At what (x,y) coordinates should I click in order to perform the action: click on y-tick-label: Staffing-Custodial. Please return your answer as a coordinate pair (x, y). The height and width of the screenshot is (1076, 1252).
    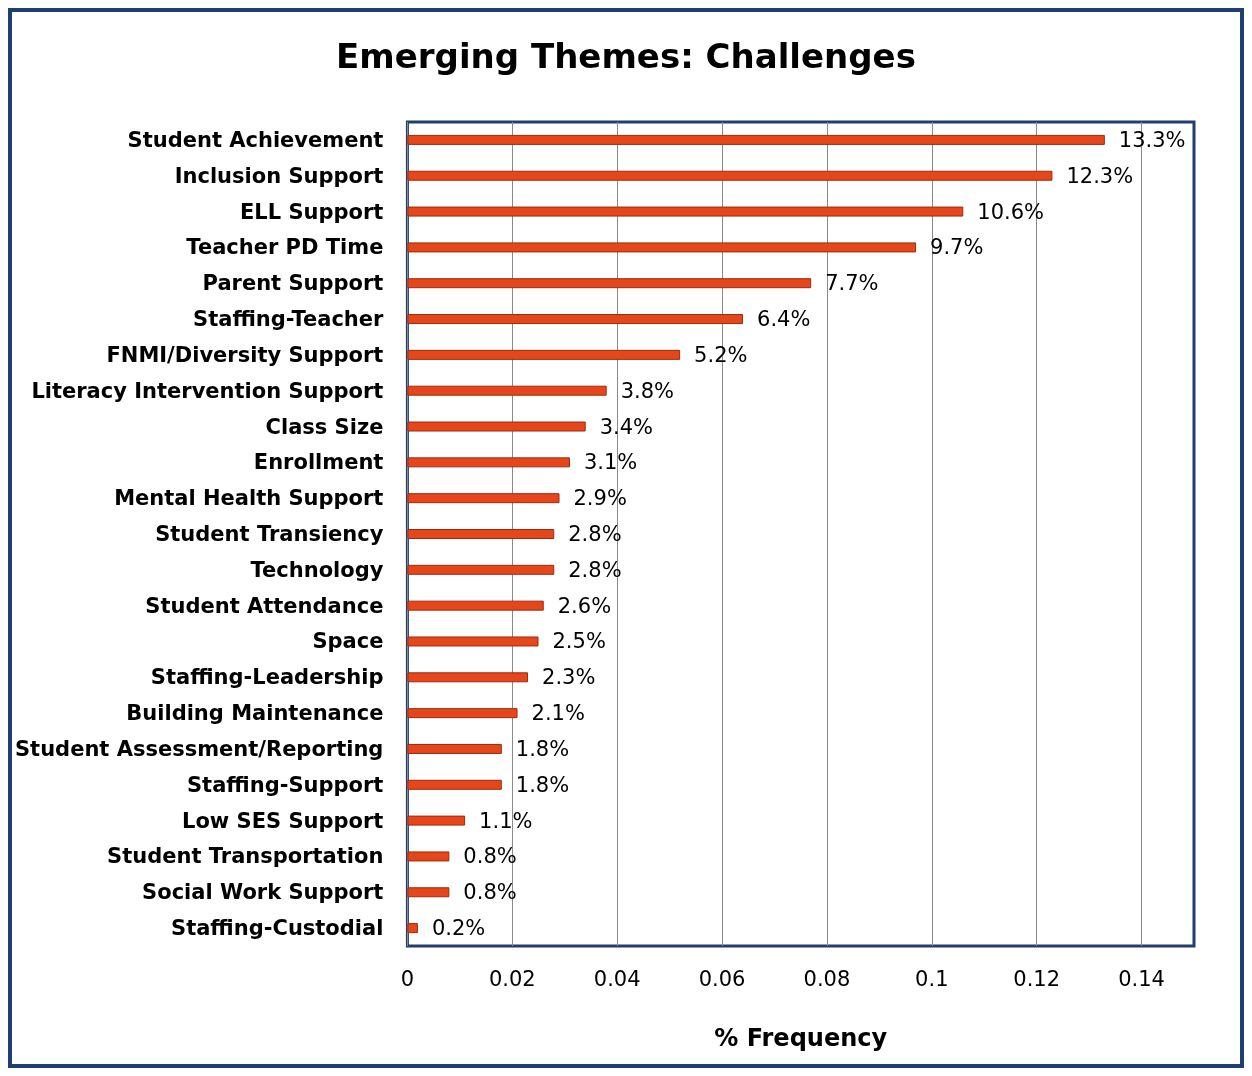
    Looking at the image, I should click on (277, 928).